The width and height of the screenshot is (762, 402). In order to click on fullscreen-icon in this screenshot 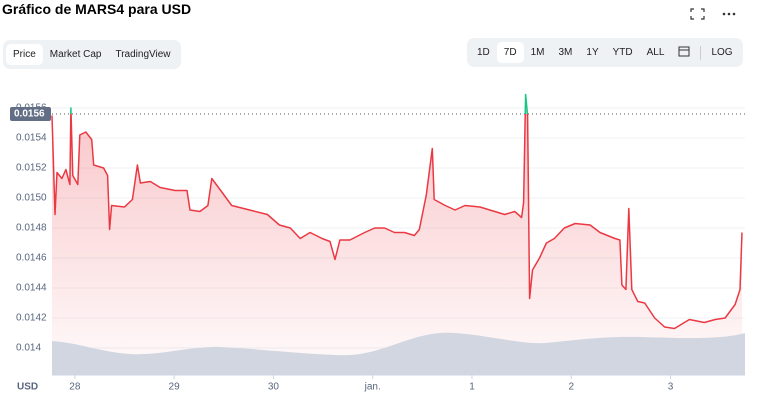, I will do `click(697, 14)`.